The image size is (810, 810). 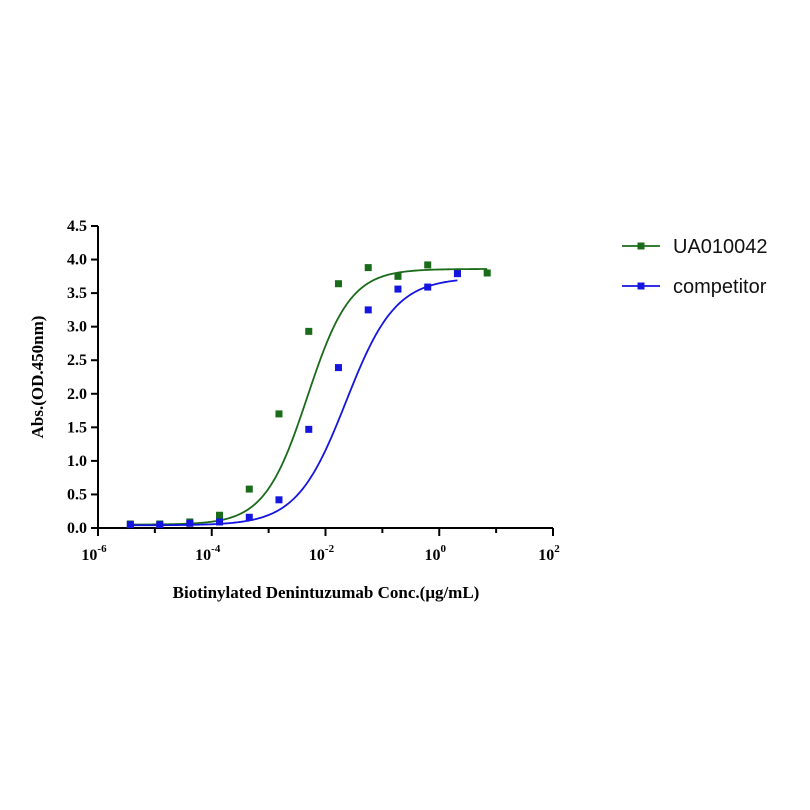 I want to click on x-tick-exponent: -2, so click(x=330, y=549).